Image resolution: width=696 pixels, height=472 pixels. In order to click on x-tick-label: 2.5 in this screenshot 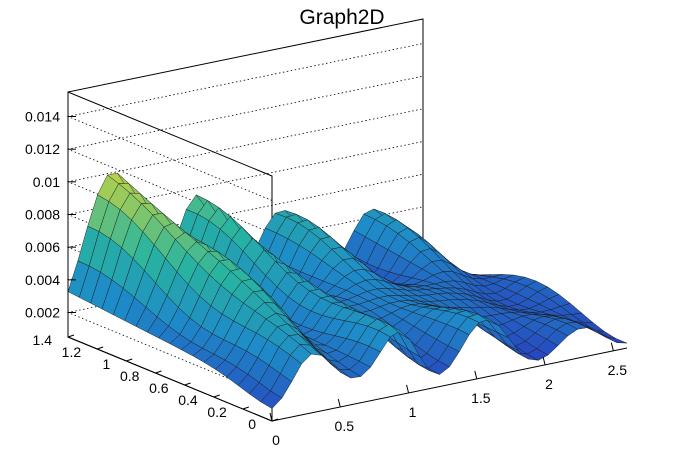, I will do `click(618, 370)`.